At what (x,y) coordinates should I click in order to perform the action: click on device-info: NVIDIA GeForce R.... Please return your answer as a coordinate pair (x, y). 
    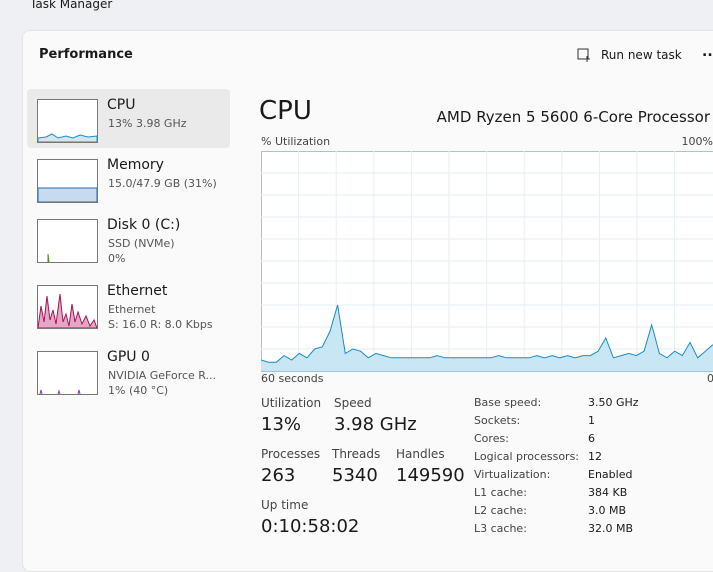
    Looking at the image, I should click on (162, 375).